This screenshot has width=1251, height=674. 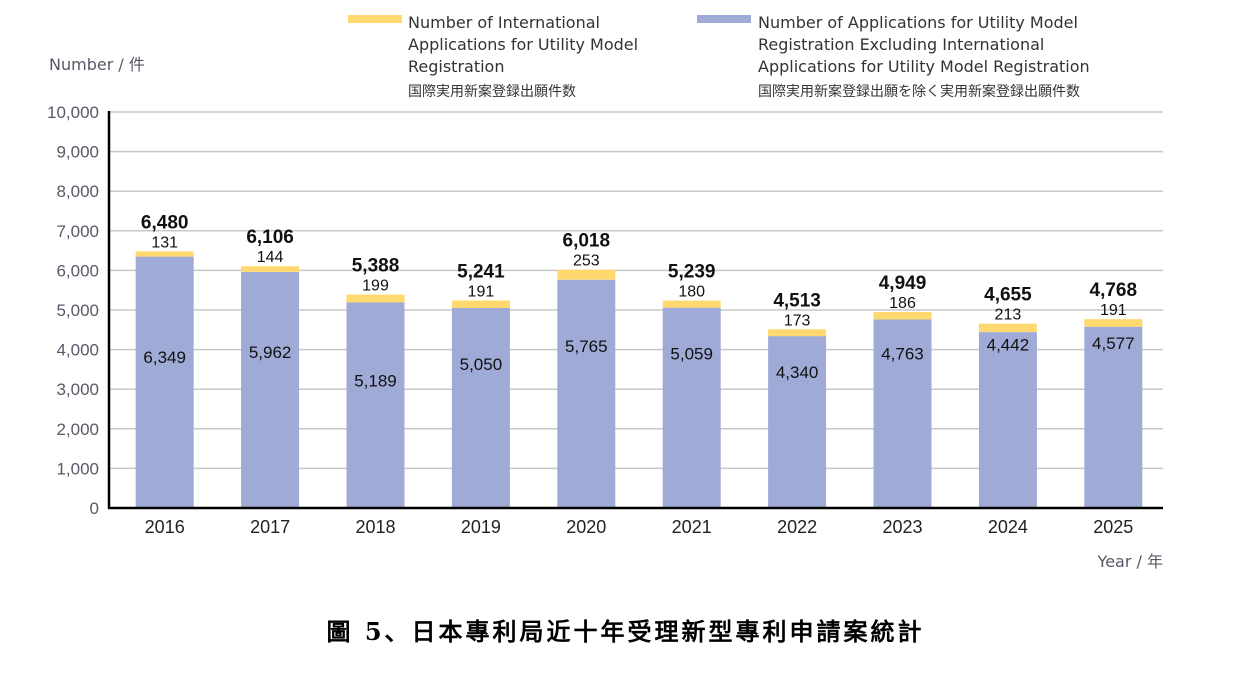 I want to click on x-tick-label: 2020, so click(x=586, y=527).